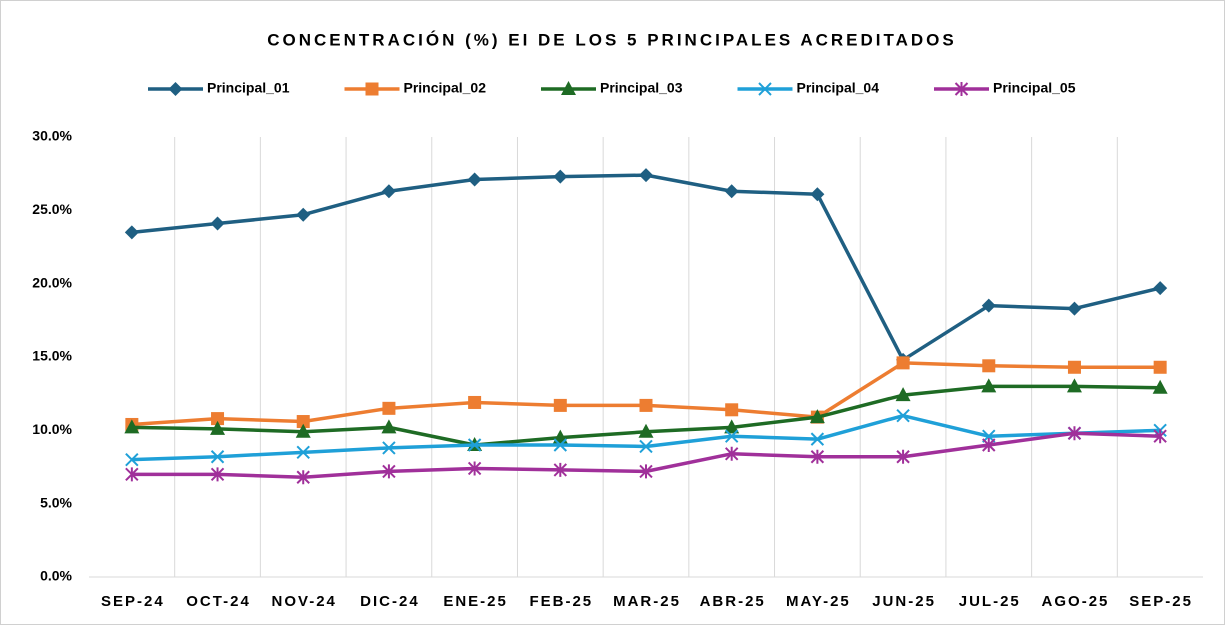 The height and width of the screenshot is (625, 1225). I want to click on x-tick-label: DIC-24, so click(390, 601).